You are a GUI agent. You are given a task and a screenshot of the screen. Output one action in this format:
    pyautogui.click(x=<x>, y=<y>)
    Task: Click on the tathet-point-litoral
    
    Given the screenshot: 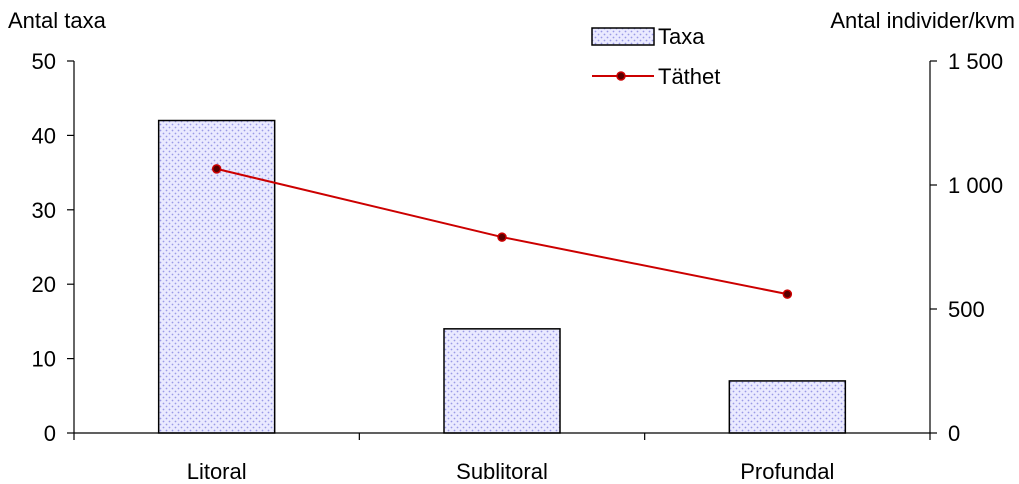 What is the action you would take?
    pyautogui.click(x=216, y=169)
    